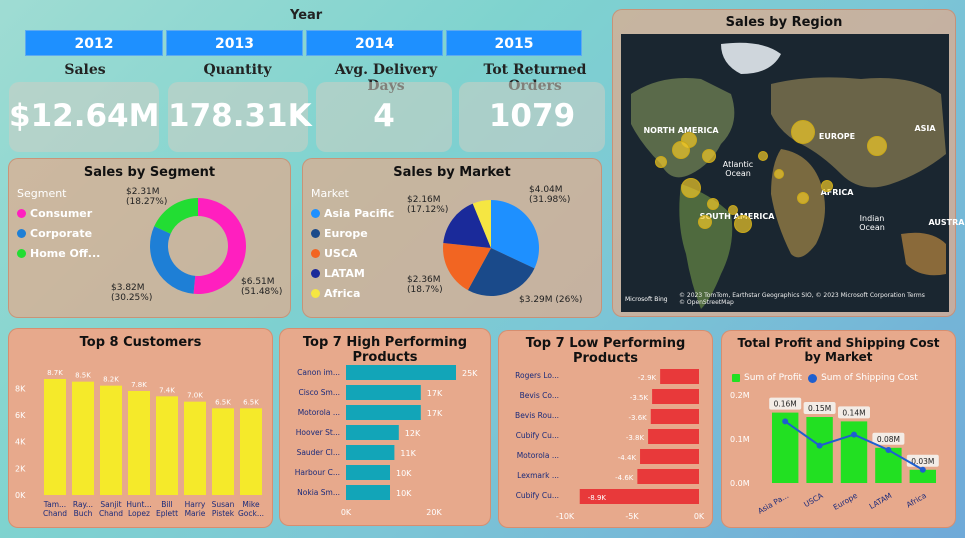  Describe the element at coordinates (819, 450) in the screenshot. I see `profit-bar` at that location.